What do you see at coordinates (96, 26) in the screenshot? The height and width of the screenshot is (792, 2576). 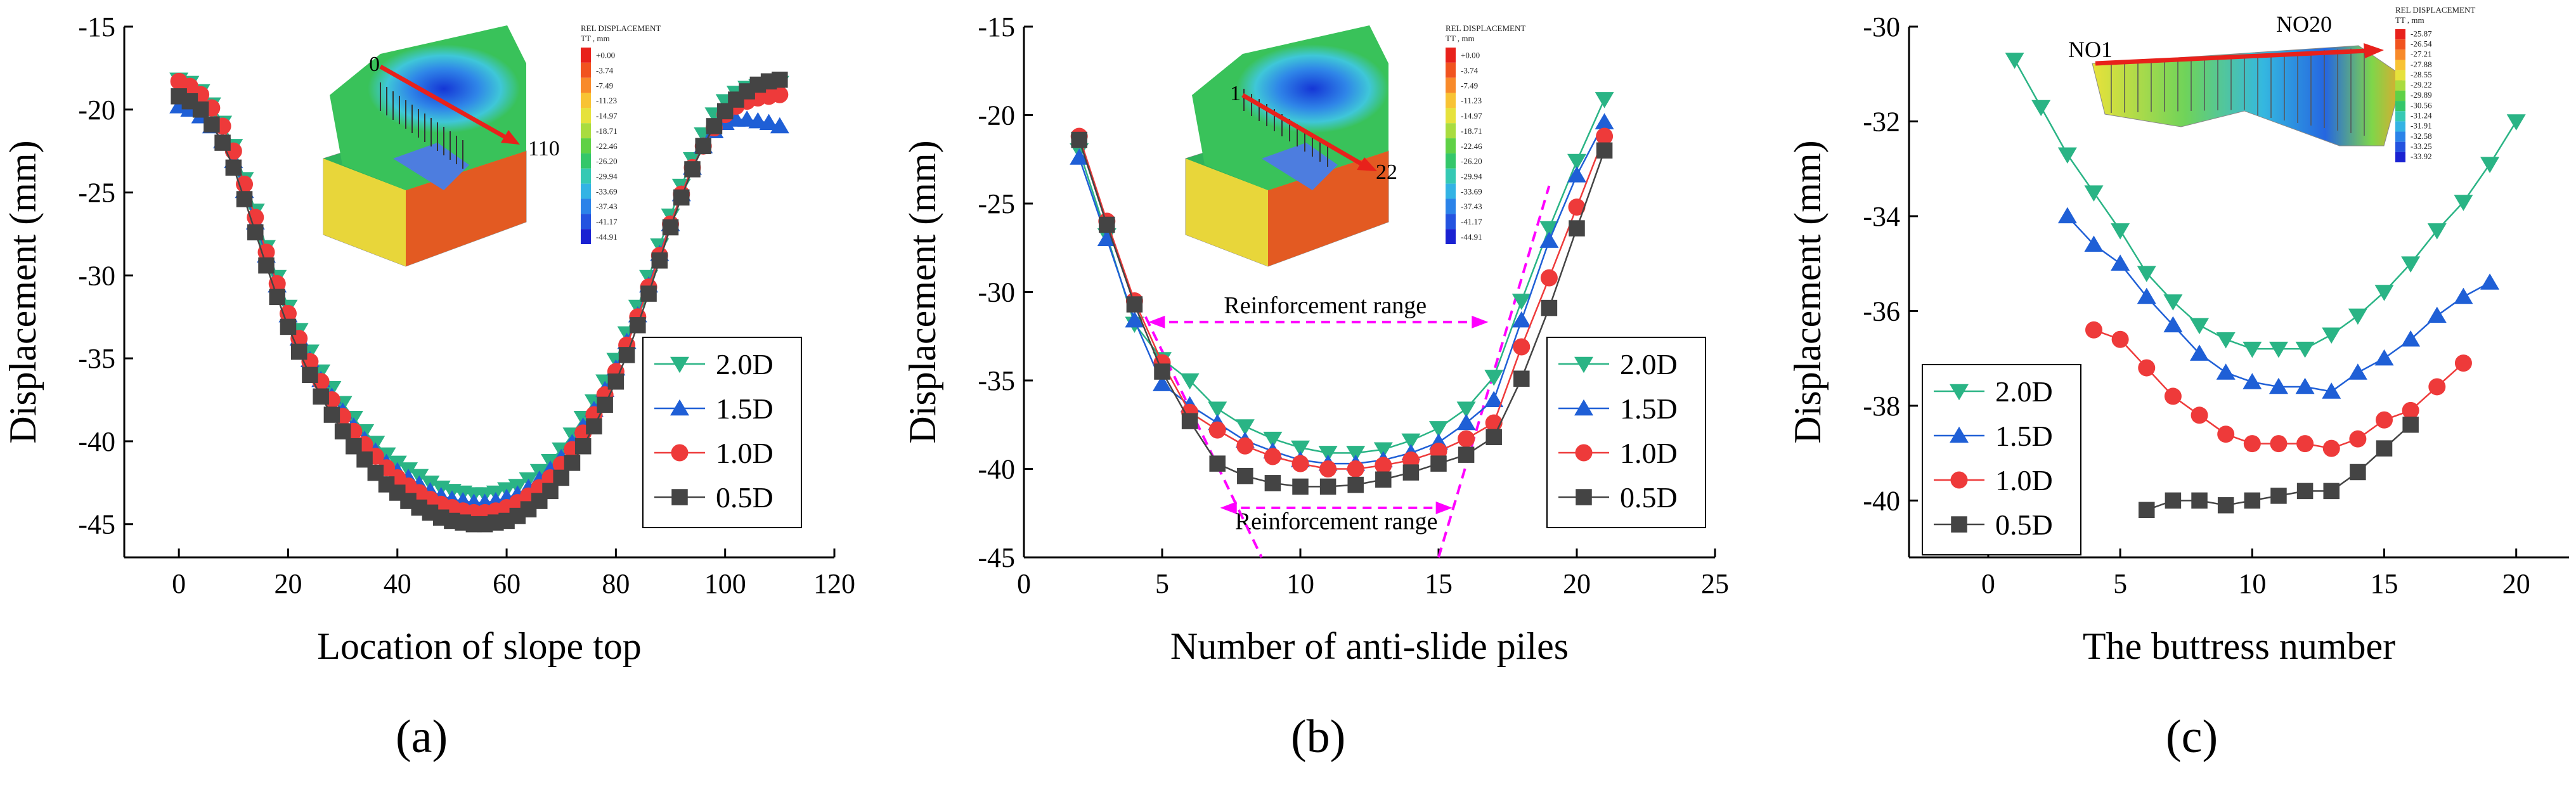 I see `y-tick-label: -15` at bounding box center [96, 26].